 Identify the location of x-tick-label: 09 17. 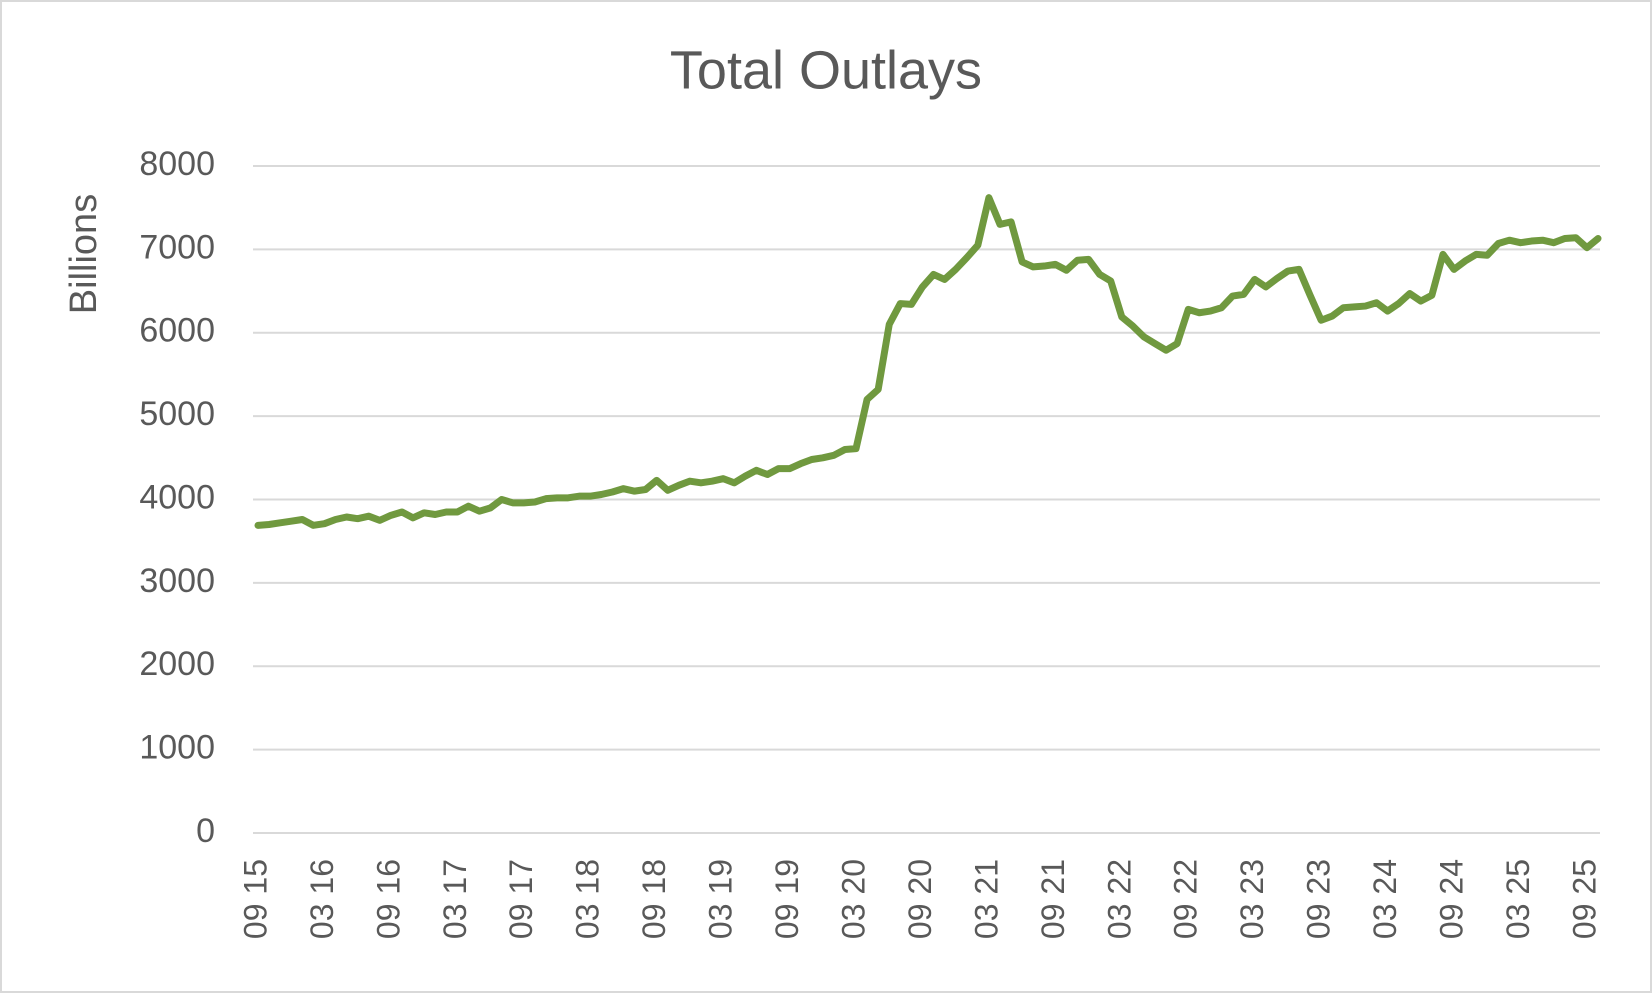
(521, 899).